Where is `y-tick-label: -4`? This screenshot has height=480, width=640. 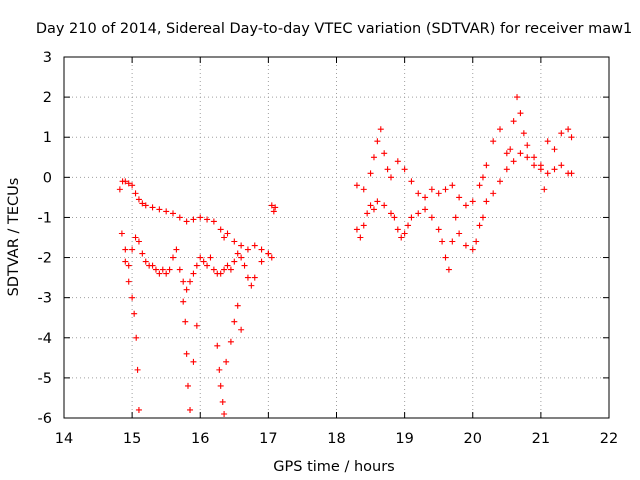 y-tick-label: -4 is located at coordinates (45, 339).